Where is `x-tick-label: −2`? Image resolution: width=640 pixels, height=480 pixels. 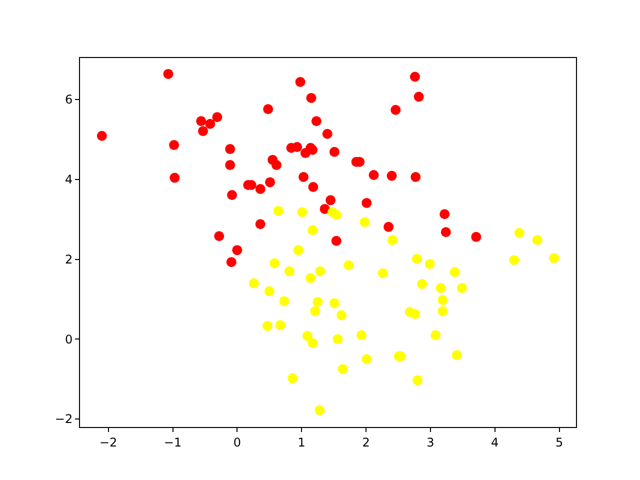 x-tick-label: −2 is located at coordinates (108, 442).